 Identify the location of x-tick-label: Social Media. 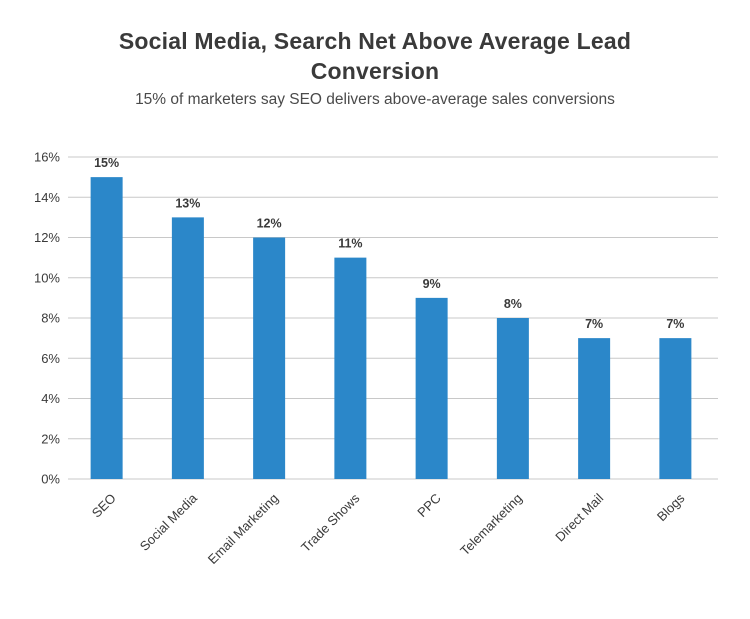
(169, 522).